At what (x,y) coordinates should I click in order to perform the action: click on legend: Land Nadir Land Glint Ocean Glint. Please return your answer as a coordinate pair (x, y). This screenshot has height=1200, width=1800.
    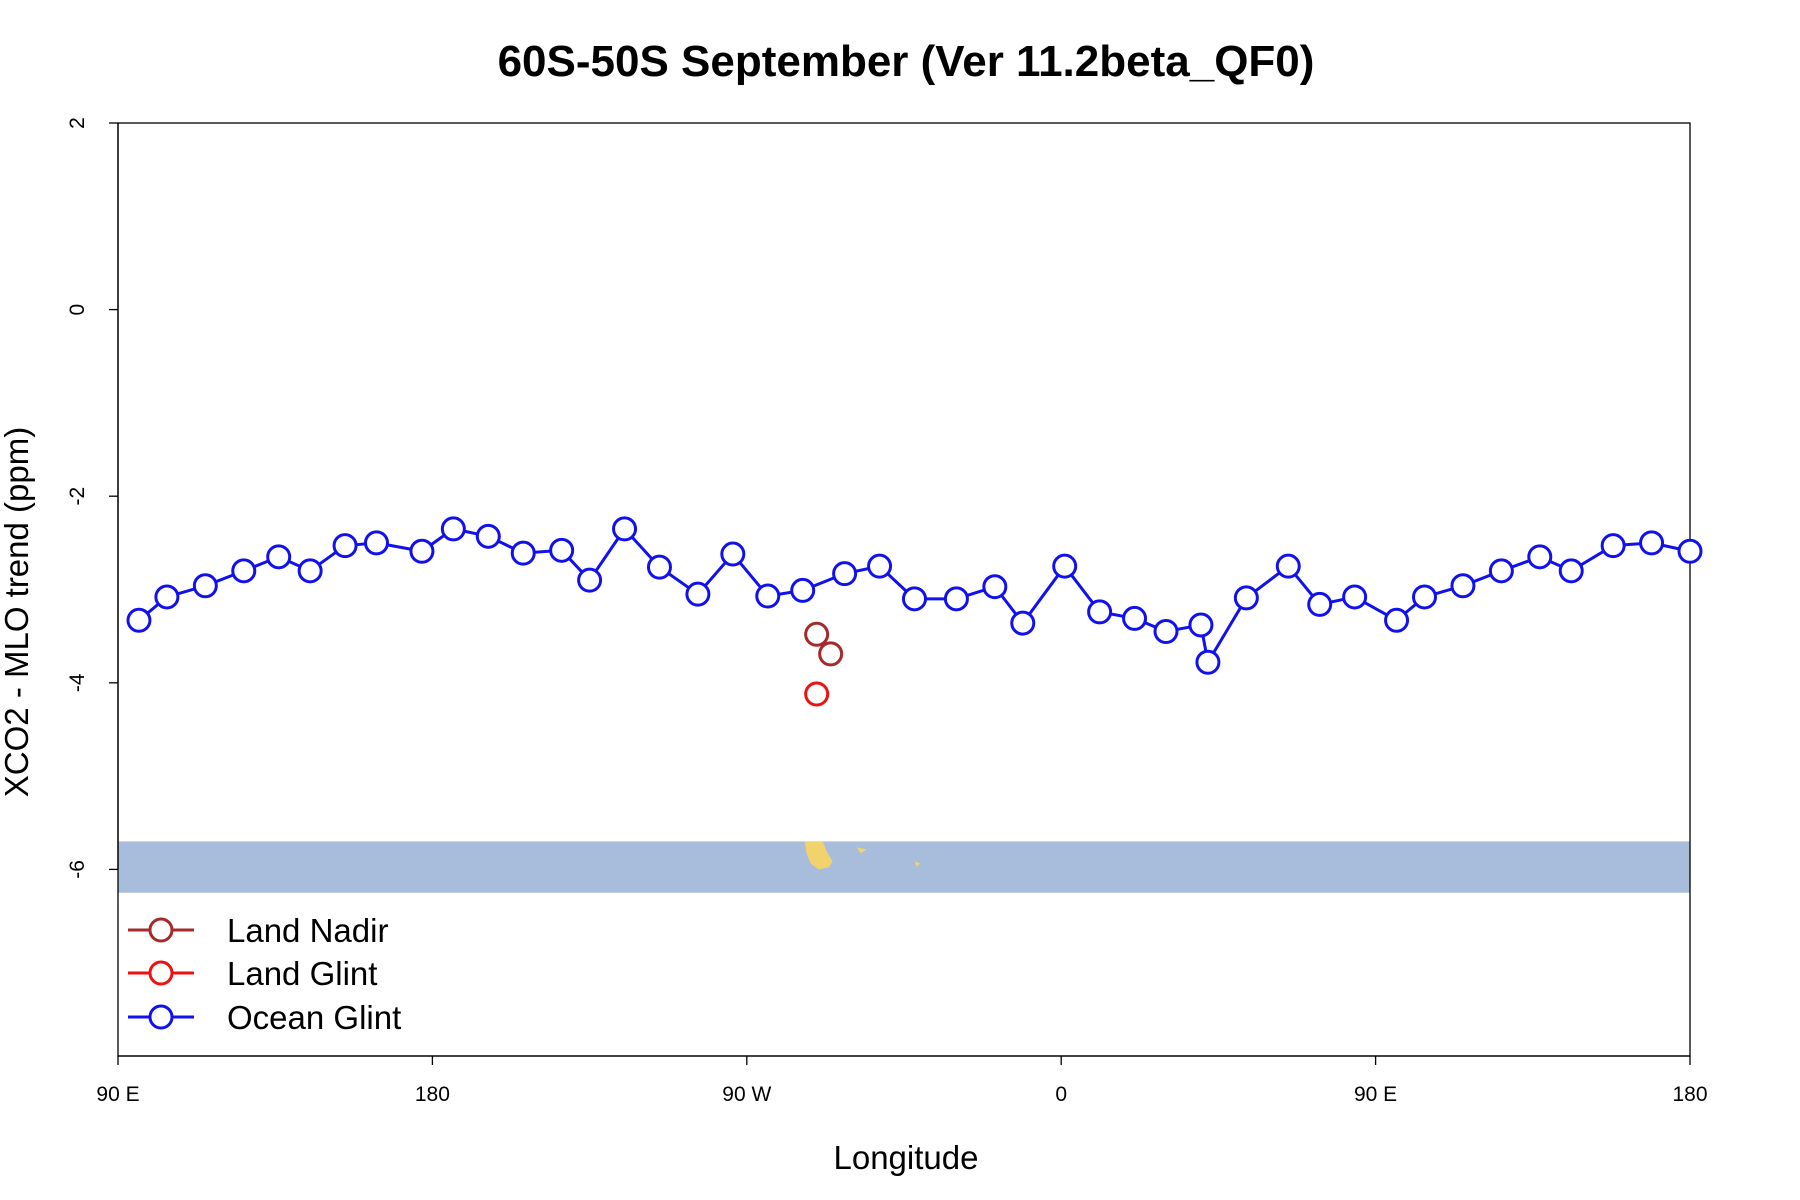
    Looking at the image, I should click on (264, 974).